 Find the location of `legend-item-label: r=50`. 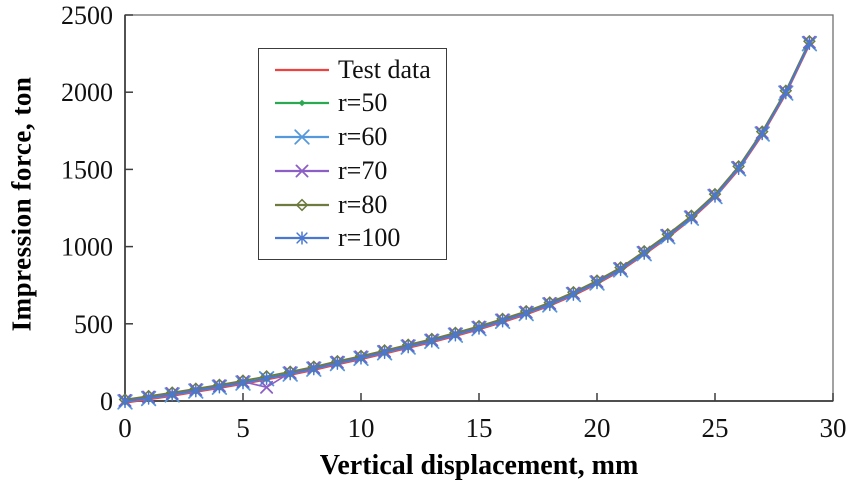

legend-item-label: r=50 is located at coordinates (363, 103).